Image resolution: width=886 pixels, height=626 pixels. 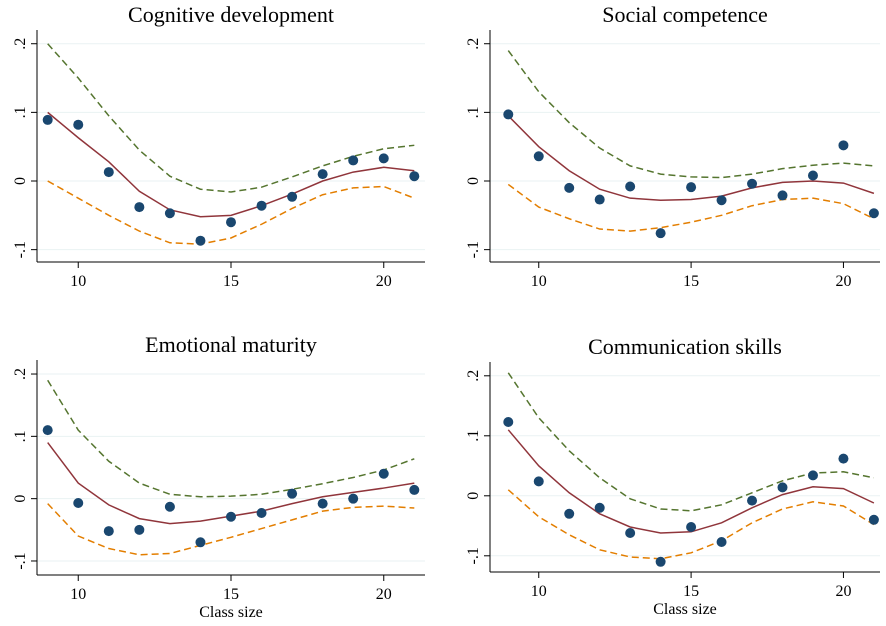 I want to click on panel-title: Emotional maturity, so click(x=231, y=344).